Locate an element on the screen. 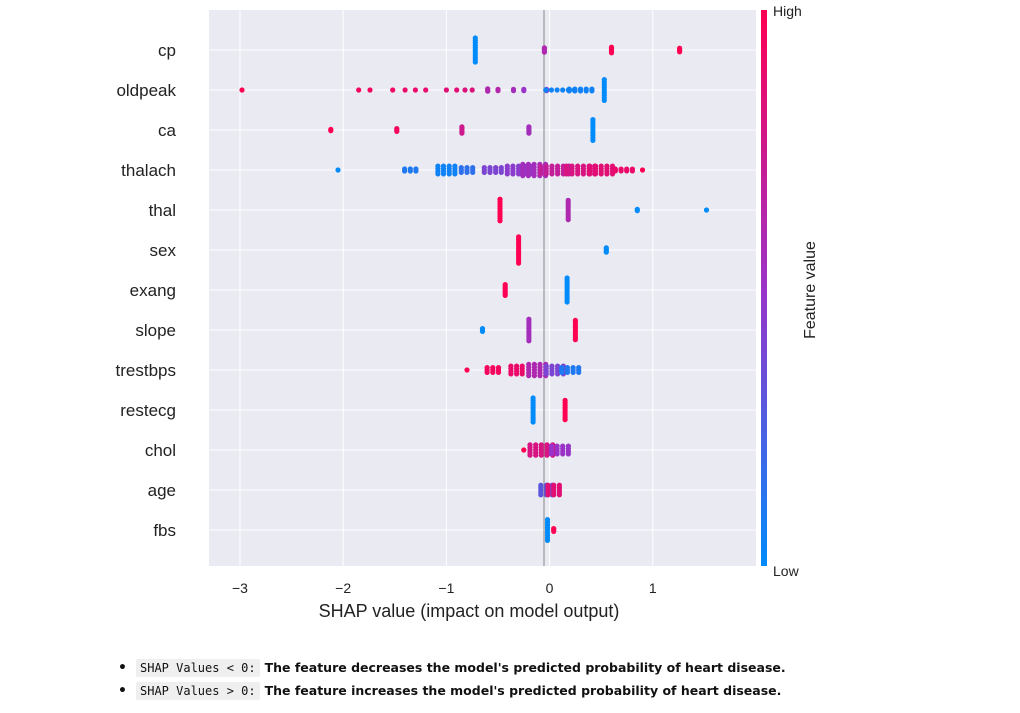 The image size is (1020, 713). feature-label-fbs: fbs is located at coordinates (164, 530).